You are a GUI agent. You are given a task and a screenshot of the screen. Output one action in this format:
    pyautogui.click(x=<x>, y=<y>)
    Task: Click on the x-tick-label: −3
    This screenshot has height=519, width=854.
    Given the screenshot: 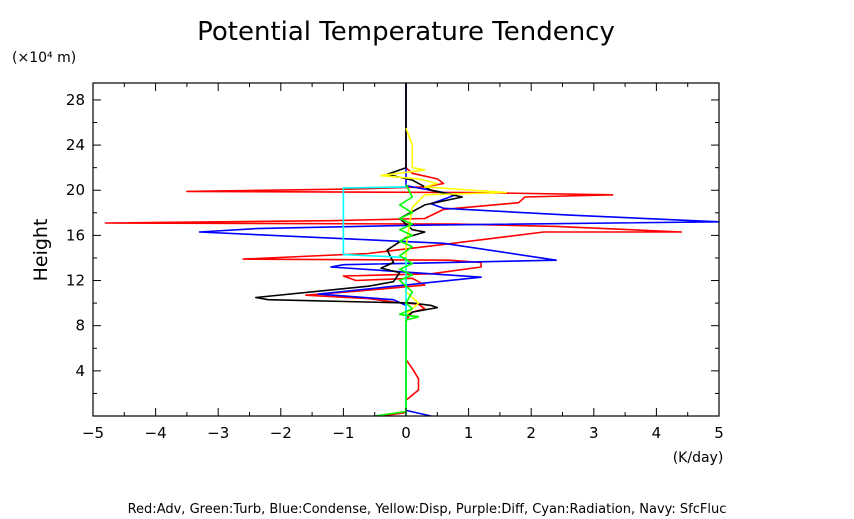 What is the action you would take?
    pyautogui.click(x=218, y=433)
    